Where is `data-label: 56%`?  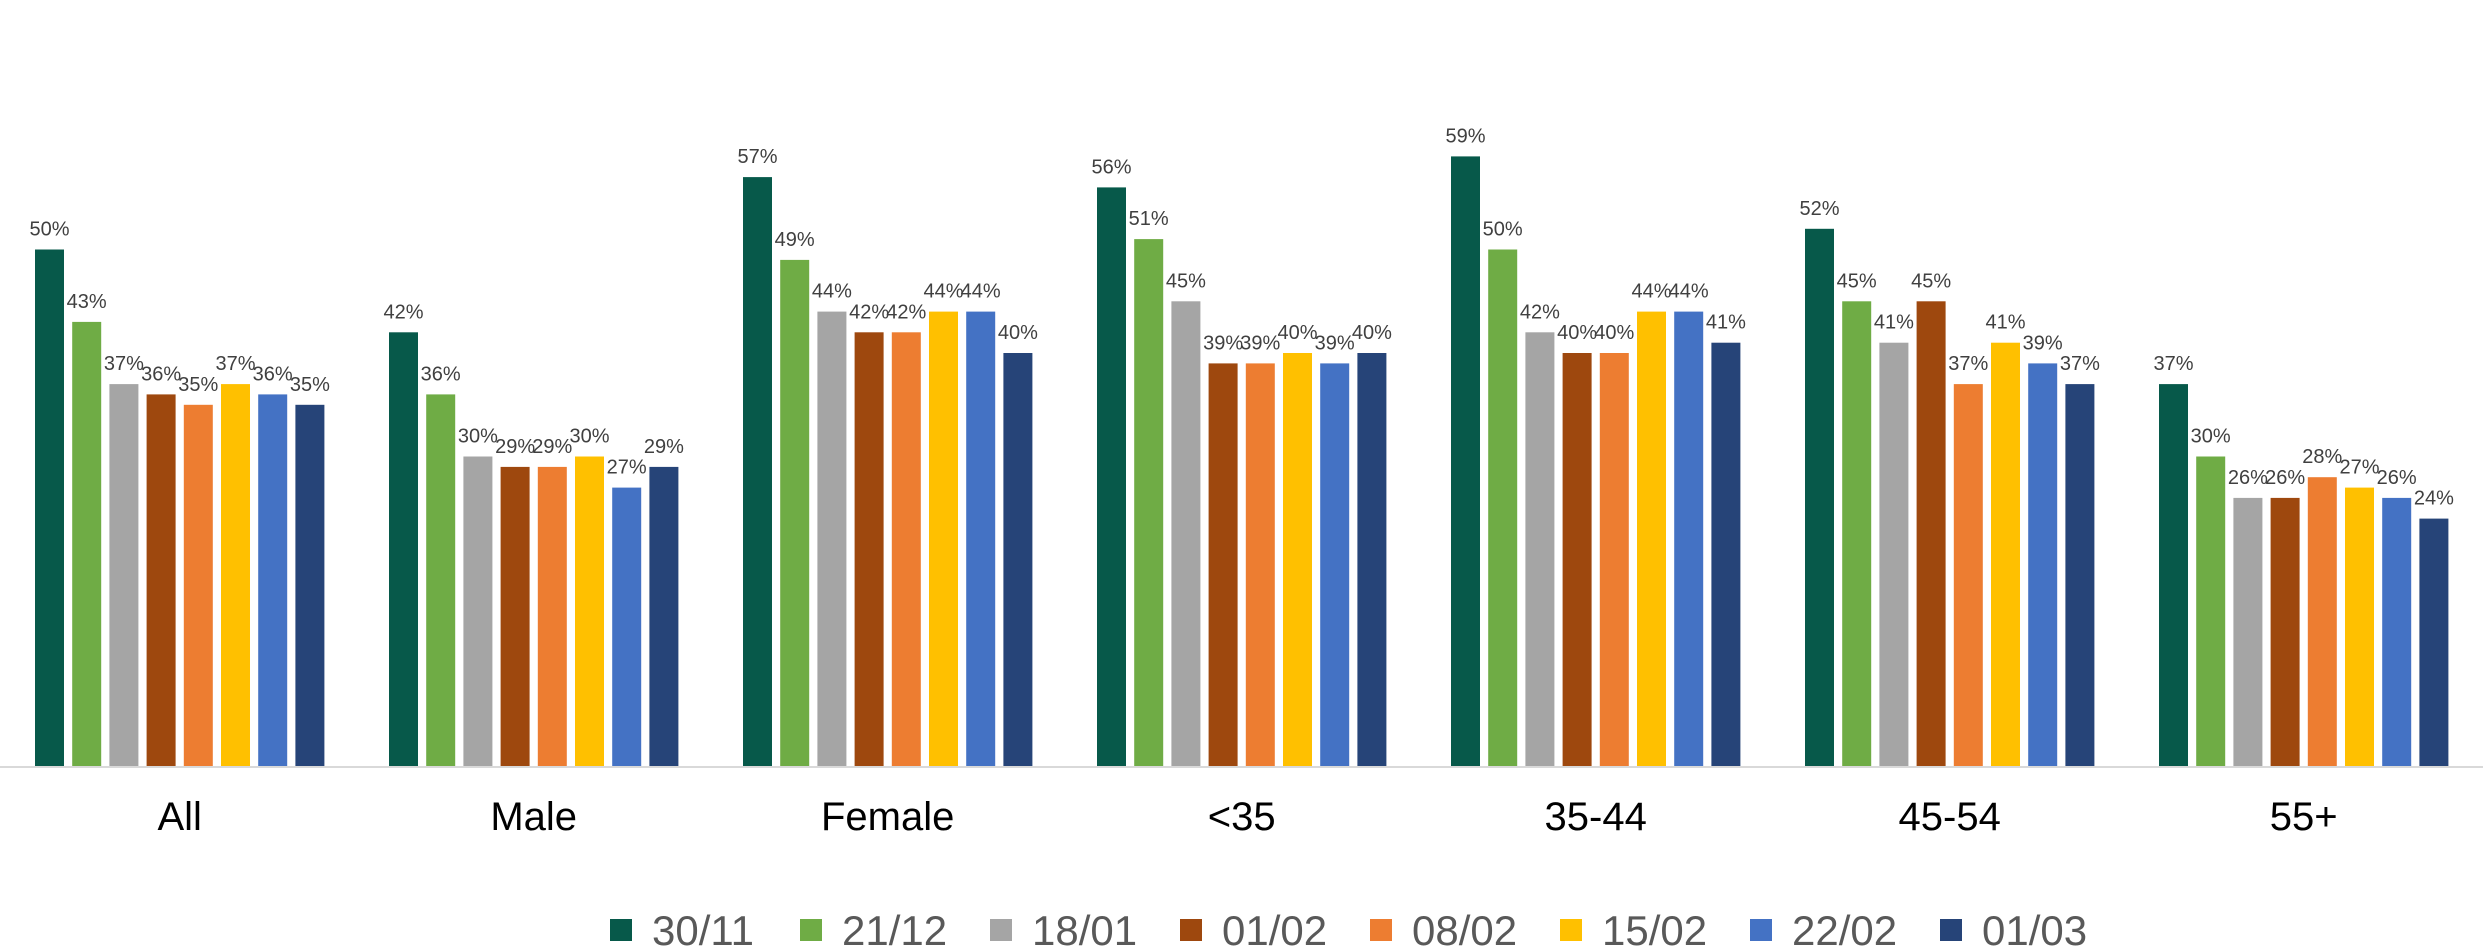
data-label: 56% is located at coordinates (1111, 167).